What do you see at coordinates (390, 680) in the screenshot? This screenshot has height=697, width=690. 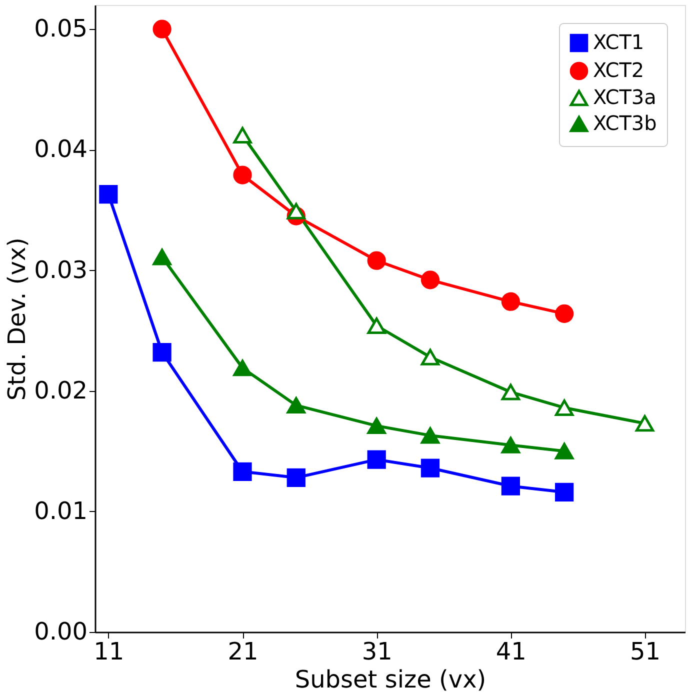 I see `x-axis-title: Subset size (vx)` at bounding box center [390, 680].